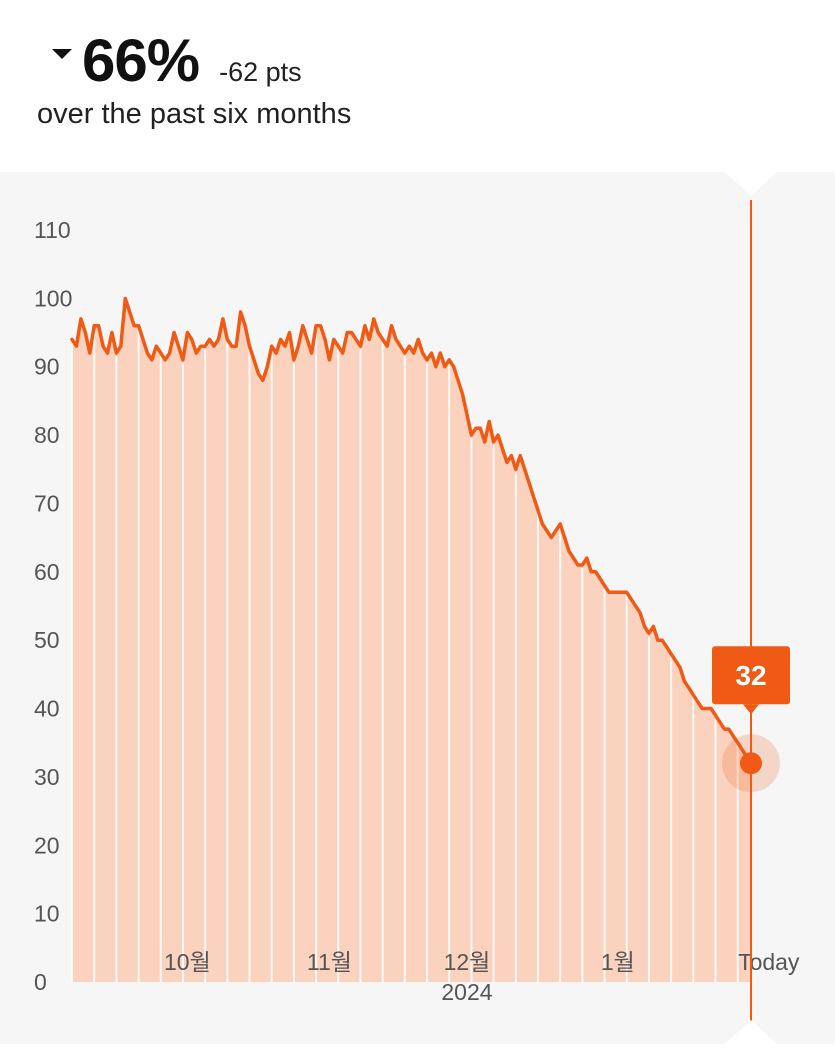  What do you see at coordinates (618, 962) in the screenshot?
I see `x-tick-label: 1월` at bounding box center [618, 962].